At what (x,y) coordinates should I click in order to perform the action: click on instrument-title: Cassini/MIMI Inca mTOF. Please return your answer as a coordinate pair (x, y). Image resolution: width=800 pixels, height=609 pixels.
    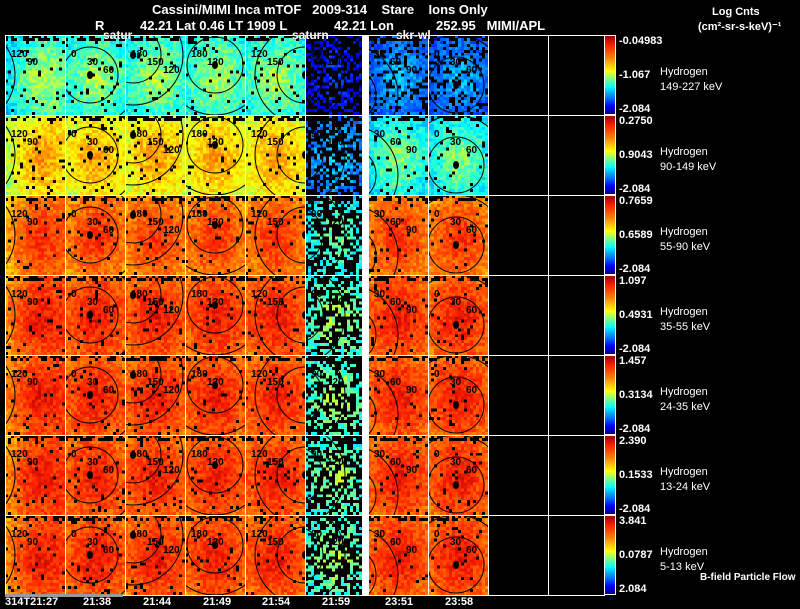
    Looking at the image, I should click on (227, 9).